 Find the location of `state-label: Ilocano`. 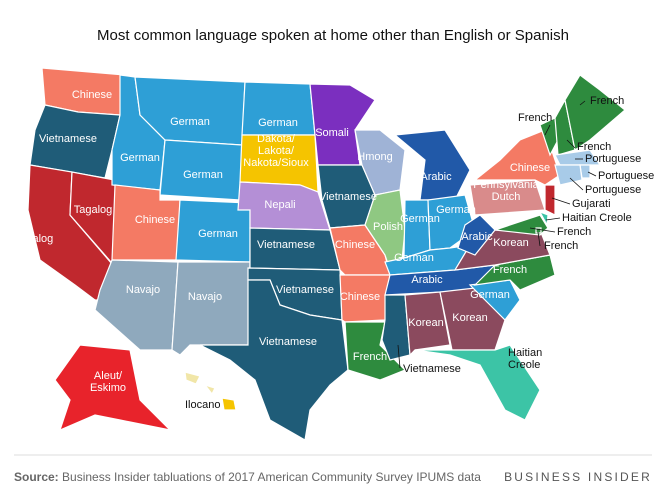

state-label: Ilocano is located at coordinates (202, 405).